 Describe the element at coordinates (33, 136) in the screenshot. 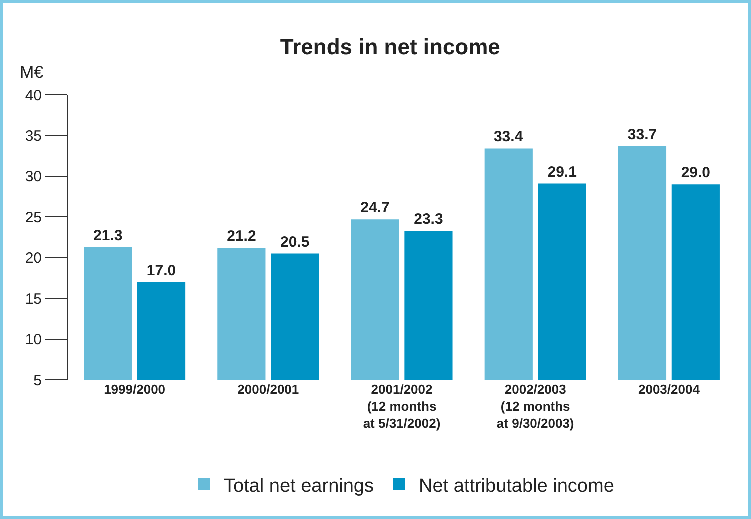

I see `y-tick-label: 35` at that location.